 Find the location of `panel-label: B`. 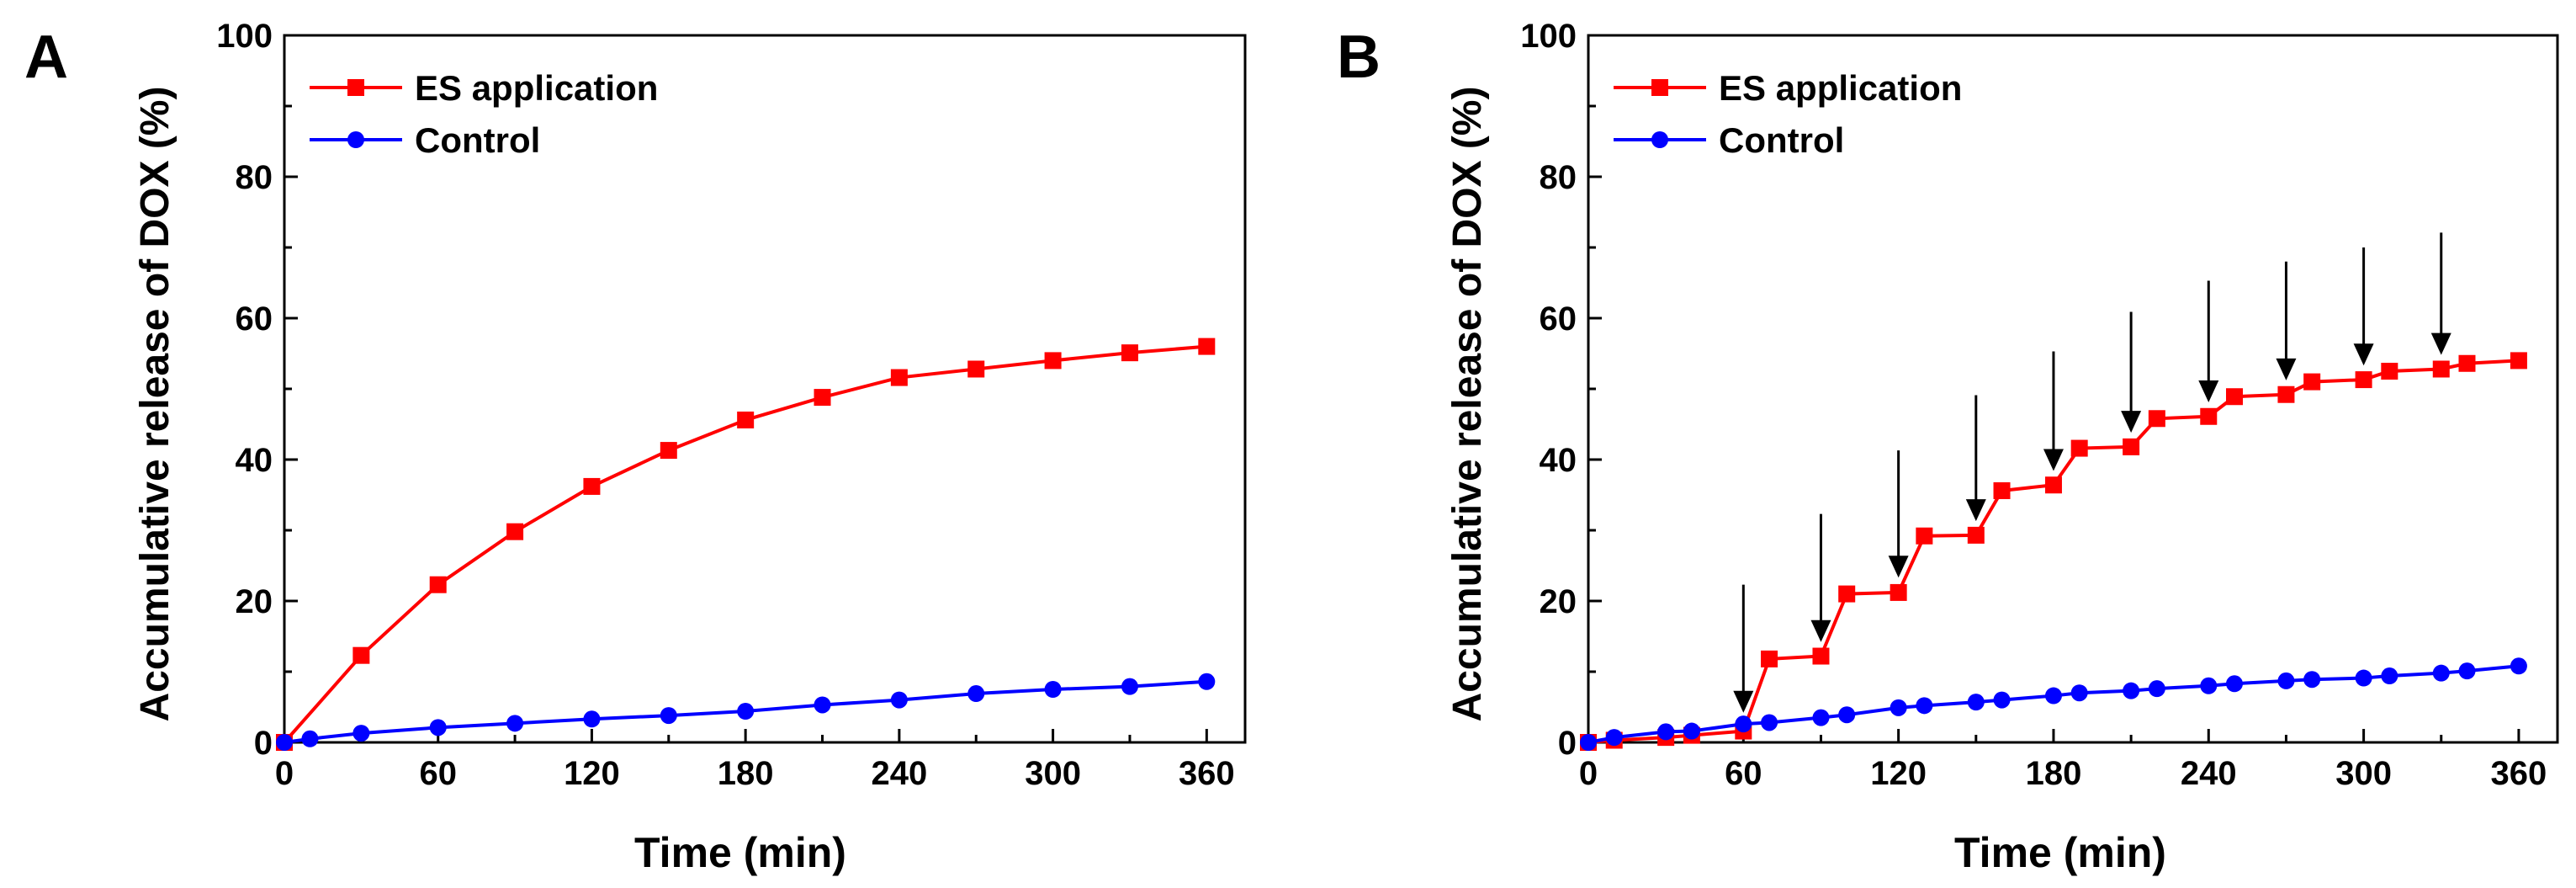

panel-label: B is located at coordinates (1359, 57).